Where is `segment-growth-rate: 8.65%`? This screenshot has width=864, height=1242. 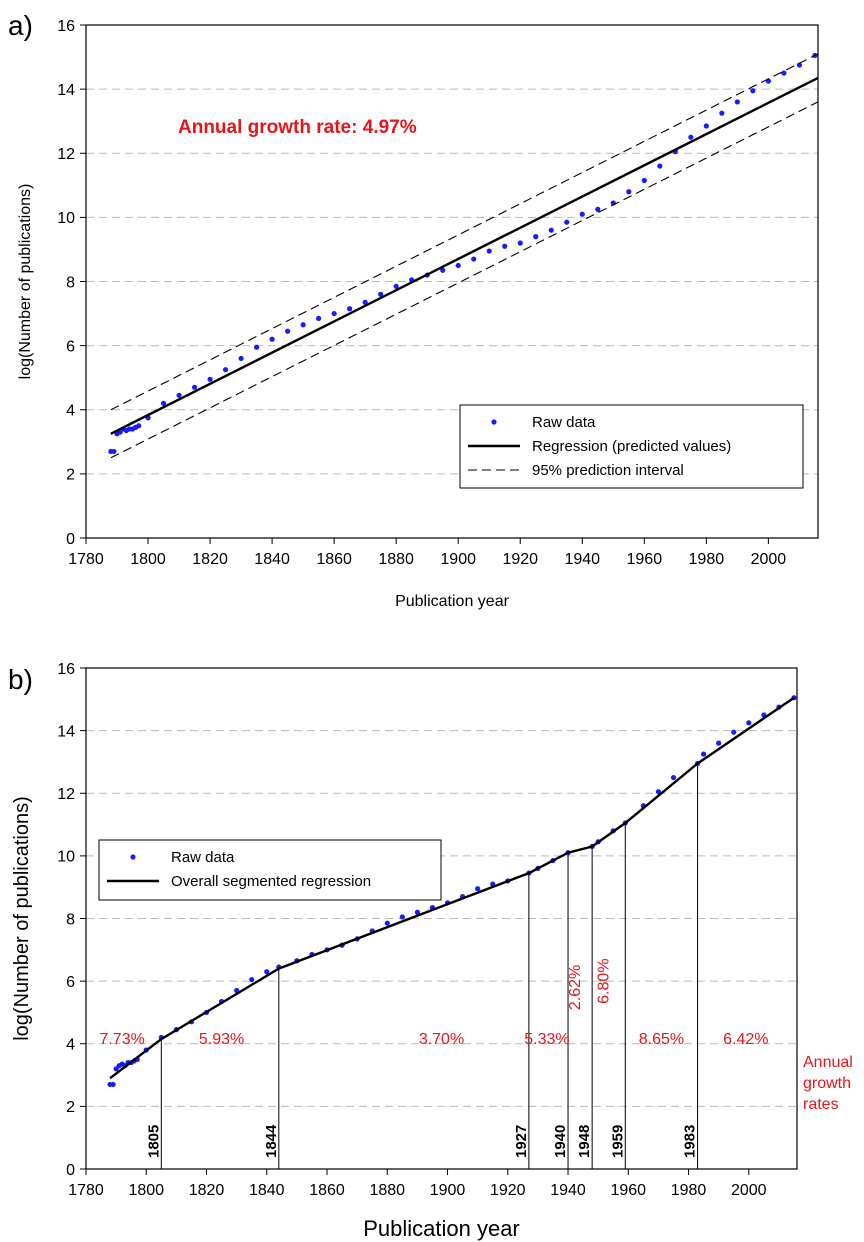 segment-growth-rate: 8.65% is located at coordinates (661, 1039).